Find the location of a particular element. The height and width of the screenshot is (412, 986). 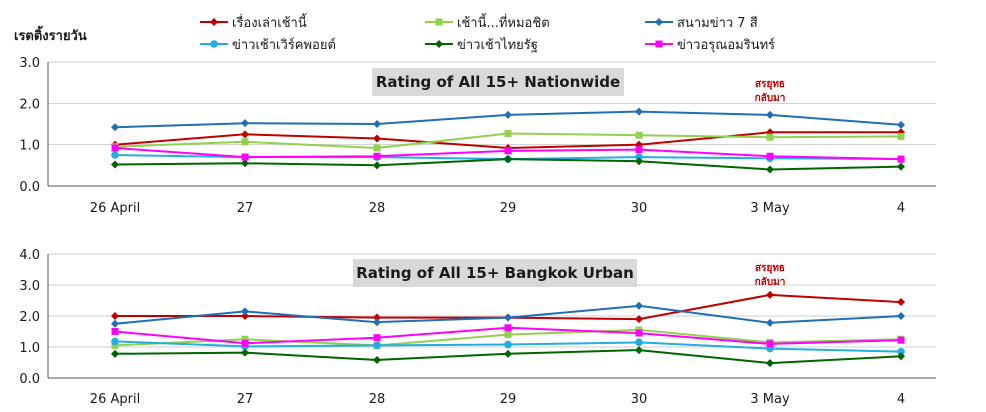

legend-label: เช้านี้...ที่หมอชิต is located at coordinates (503, 22).